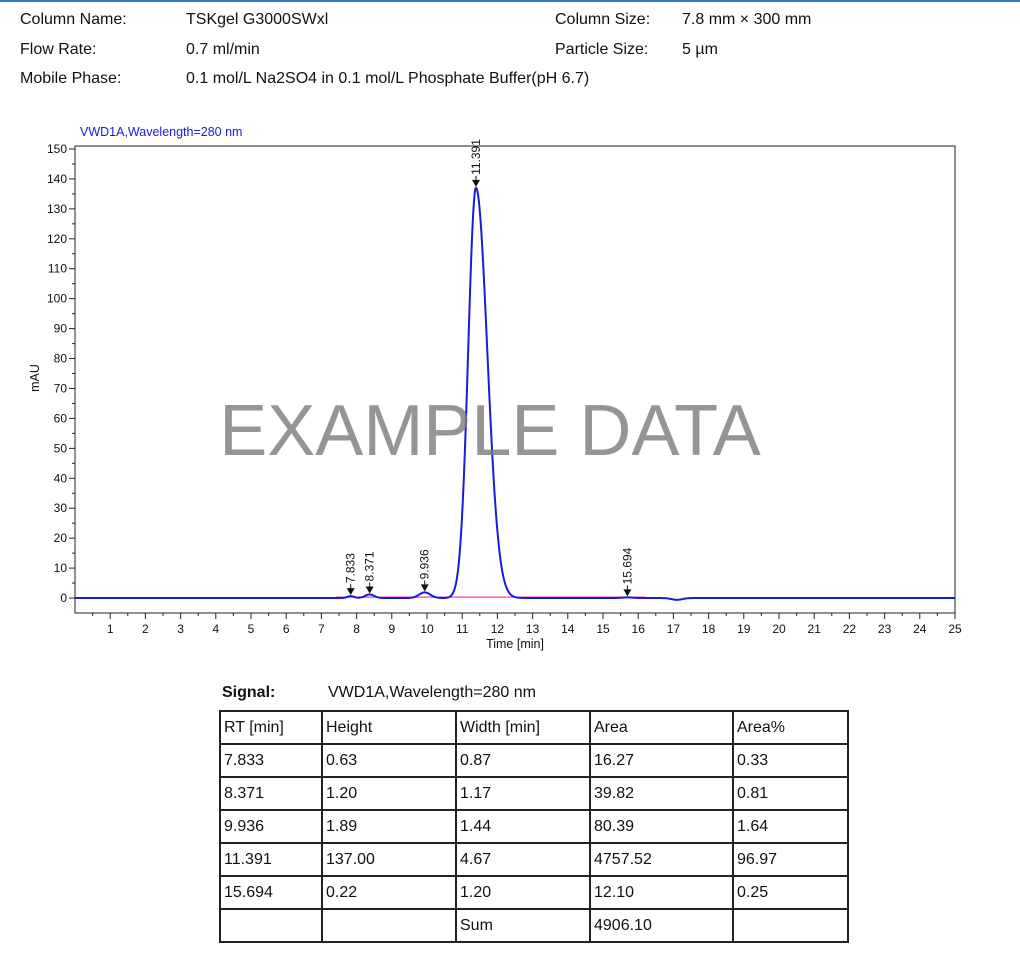 Image resolution: width=1020 pixels, height=980 pixels. What do you see at coordinates (661, 727) in the screenshot?
I see `header-area: Area` at bounding box center [661, 727].